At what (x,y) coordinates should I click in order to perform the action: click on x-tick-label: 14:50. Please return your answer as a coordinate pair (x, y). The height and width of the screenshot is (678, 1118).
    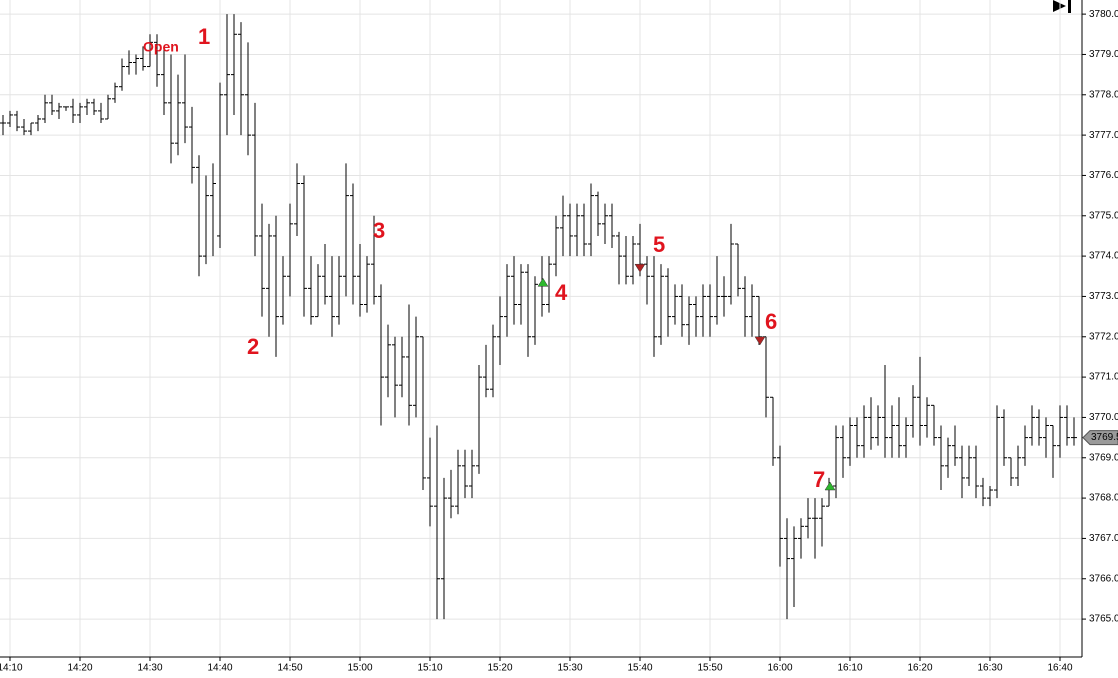
    Looking at the image, I should click on (289, 668).